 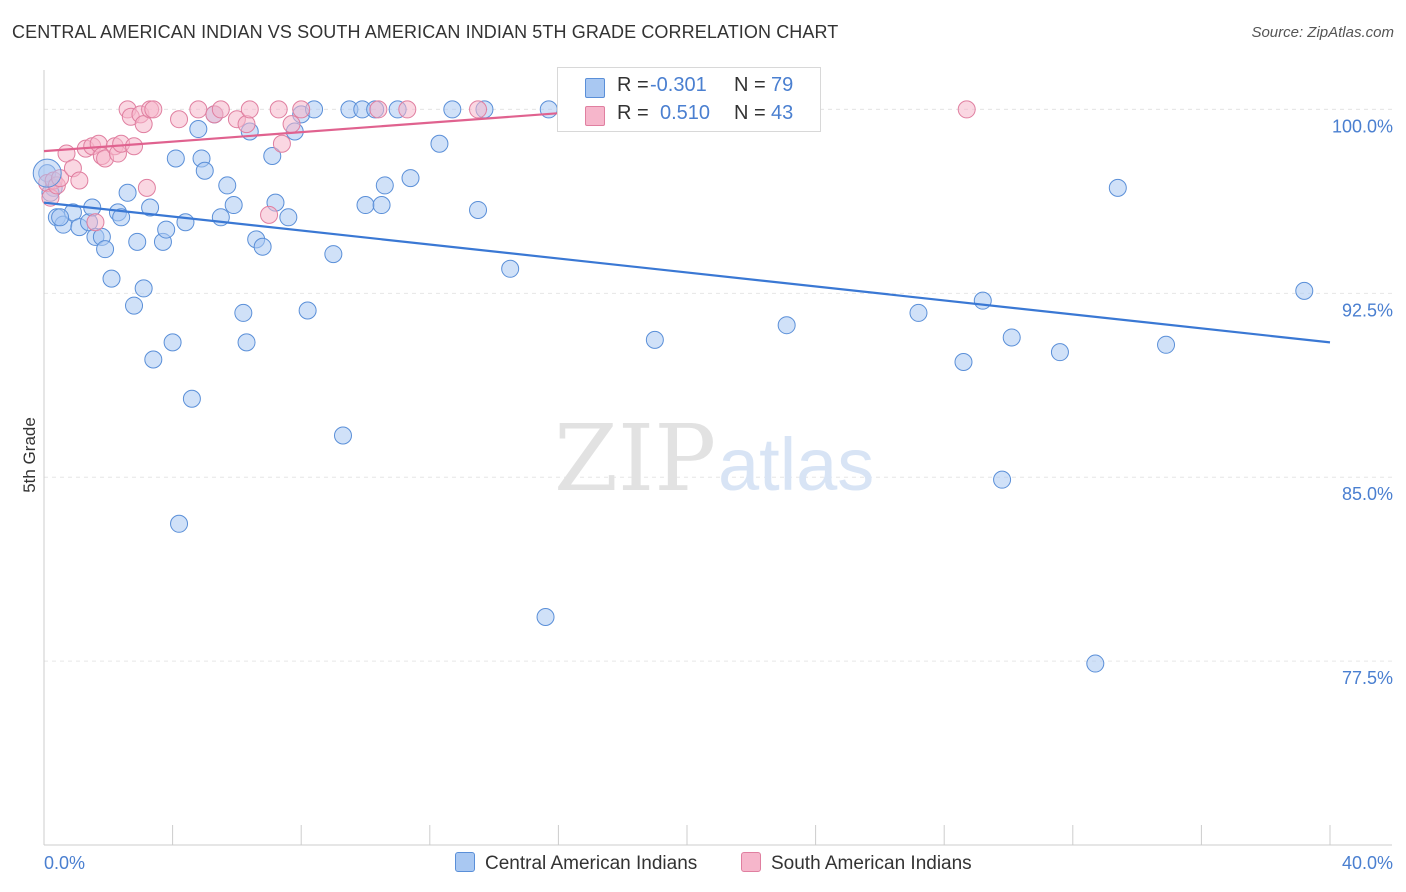 I want to click on legend-r-value: 0.510, so click(x=685, y=113).